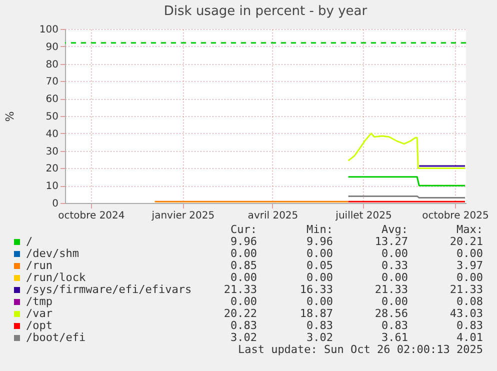  What do you see at coordinates (39, 265) in the screenshot?
I see `legend-label: /run` at bounding box center [39, 265].